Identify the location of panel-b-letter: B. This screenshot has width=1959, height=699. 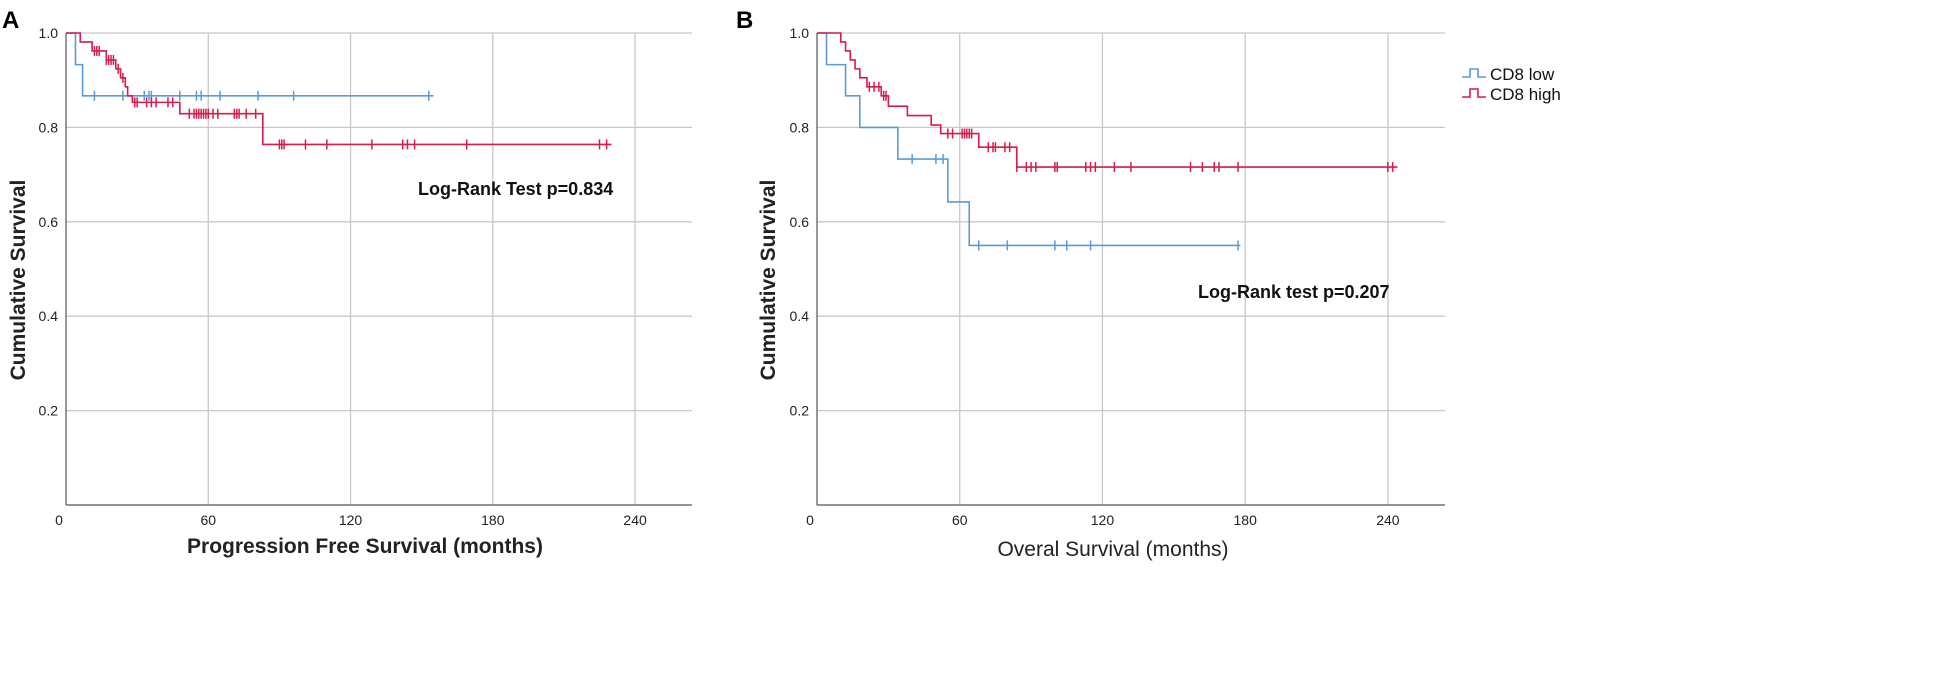
(744, 20).